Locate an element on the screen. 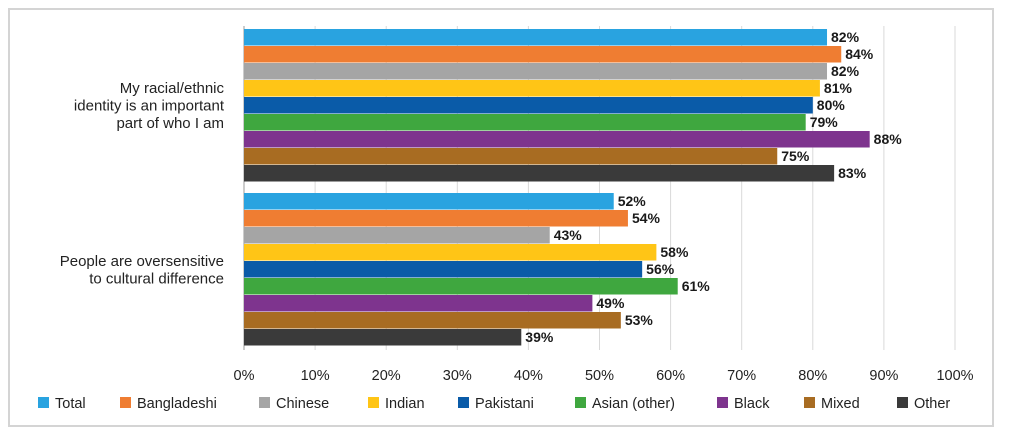 This screenshot has height=437, width=1012. x-tick-label: 70% is located at coordinates (741, 376).